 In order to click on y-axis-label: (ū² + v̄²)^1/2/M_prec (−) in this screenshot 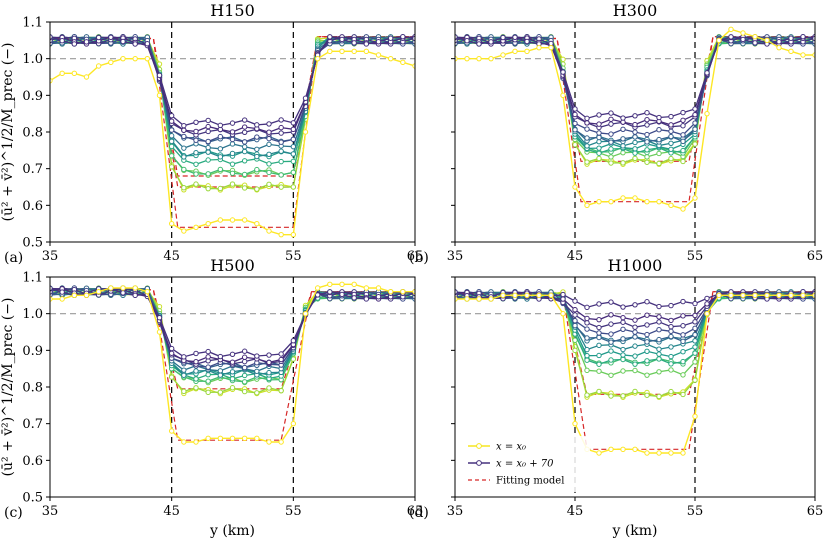, I will do `click(8, 387)`.